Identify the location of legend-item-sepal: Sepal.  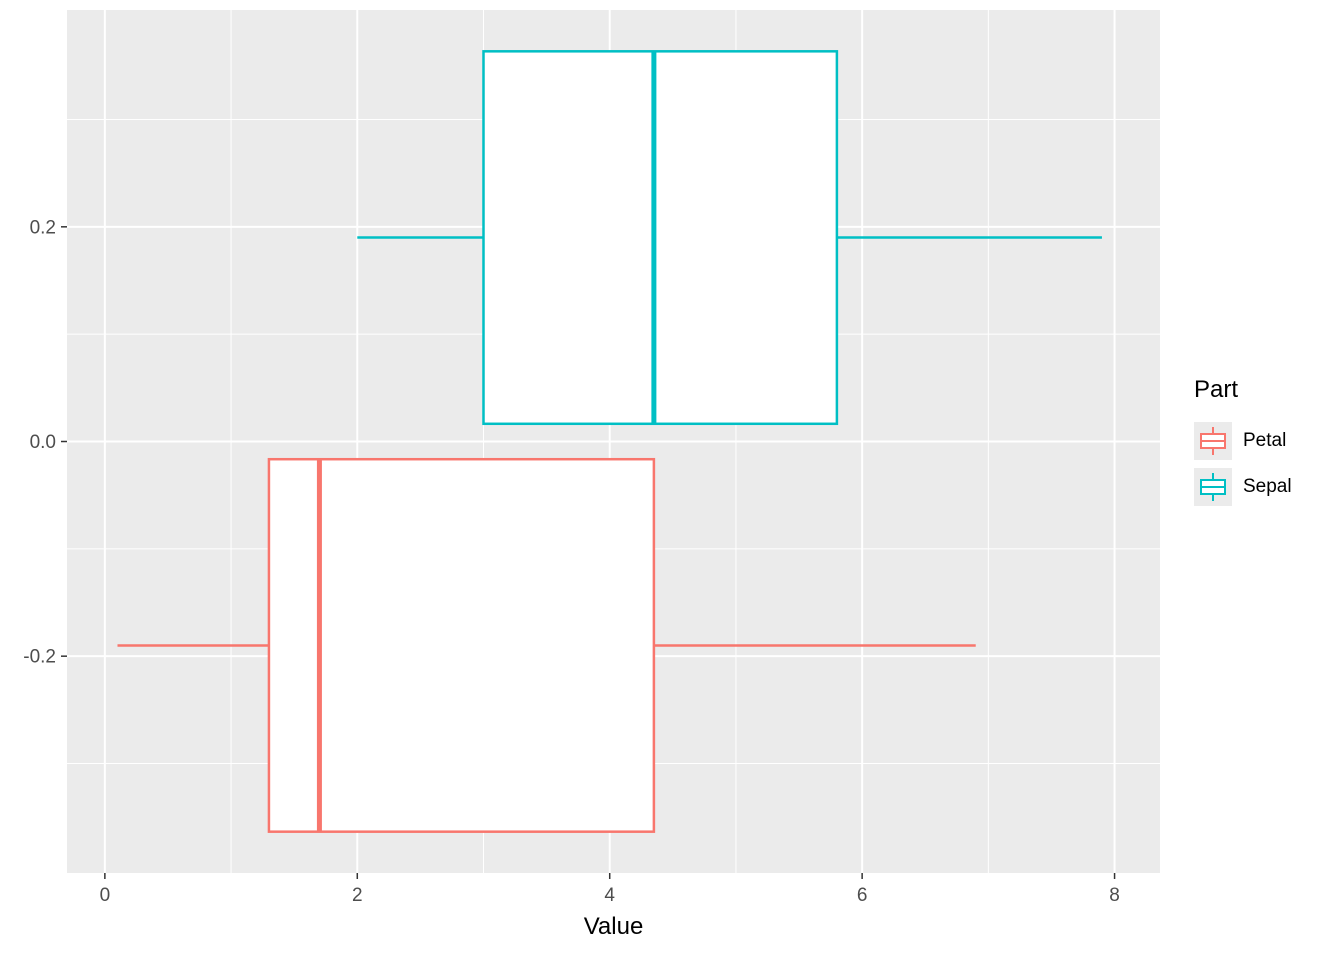
(1243, 487).